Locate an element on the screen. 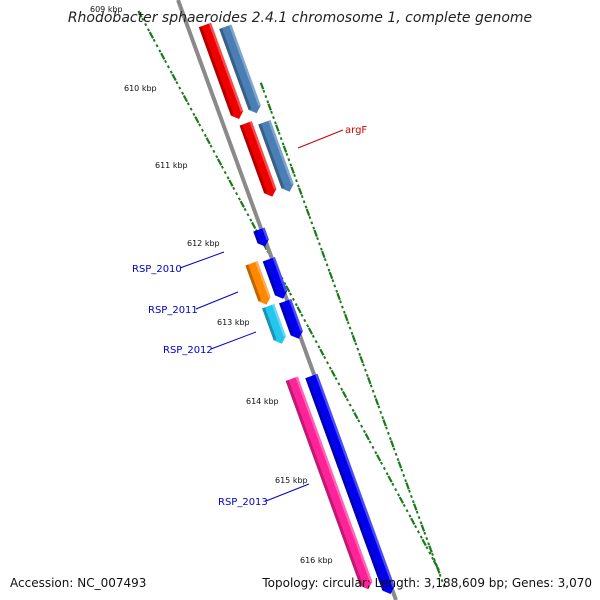 The height and width of the screenshot is (600, 600). feature-cyan-shade is located at coordinates (269, 324).